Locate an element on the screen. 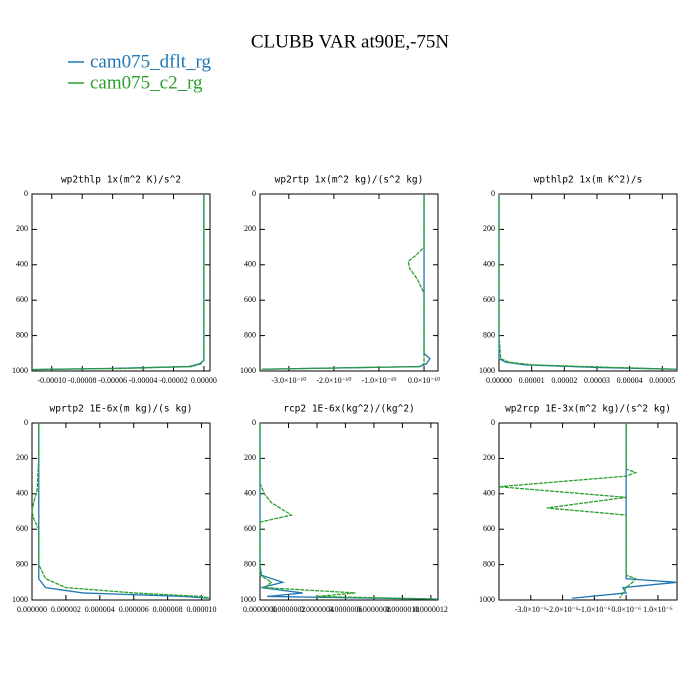 The width and height of the screenshot is (700, 700). x-tick-label: 0.00005 is located at coordinates (662, 380).